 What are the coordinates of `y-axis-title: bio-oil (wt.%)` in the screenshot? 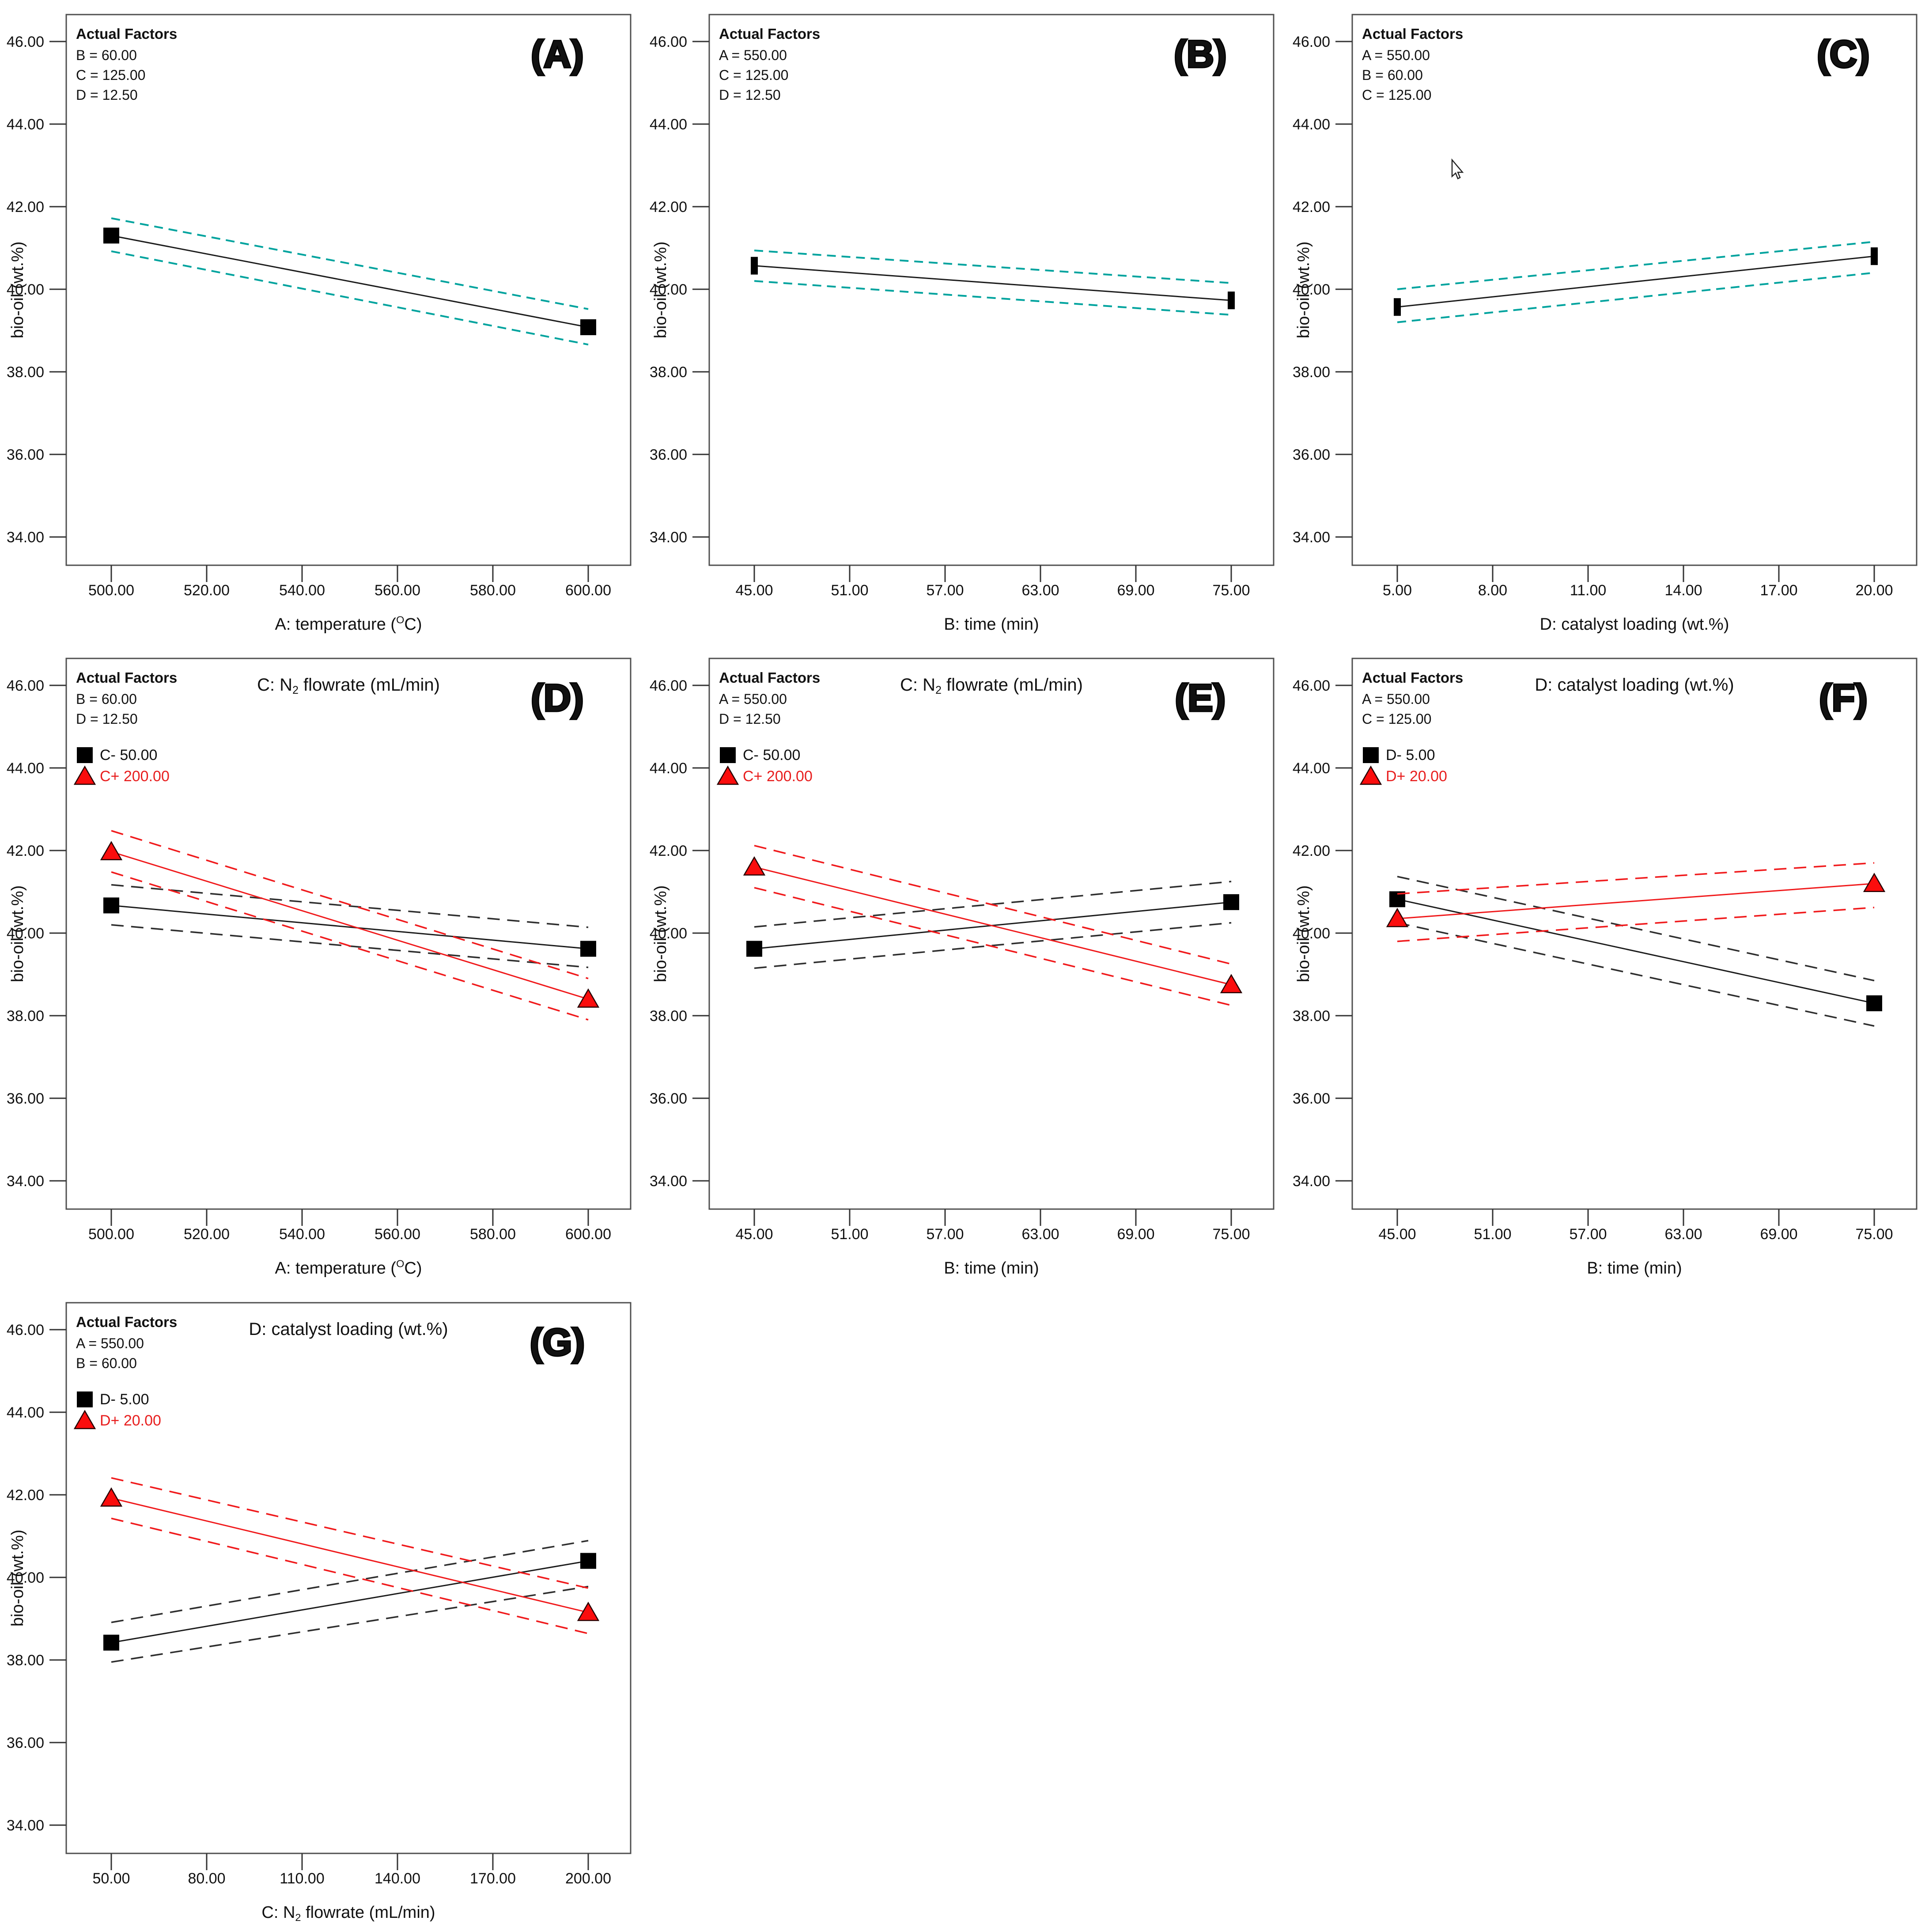 It's located at (1303, 290).